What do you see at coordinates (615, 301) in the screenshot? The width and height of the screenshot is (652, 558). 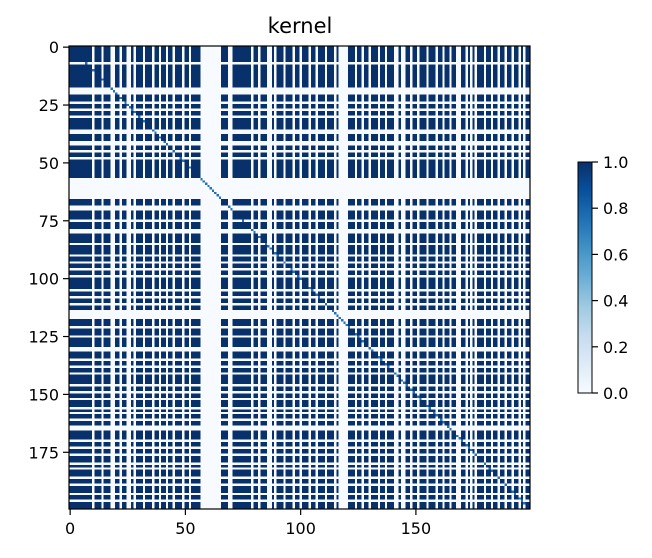 I see `colorbar-tick-label: 0.4` at bounding box center [615, 301].